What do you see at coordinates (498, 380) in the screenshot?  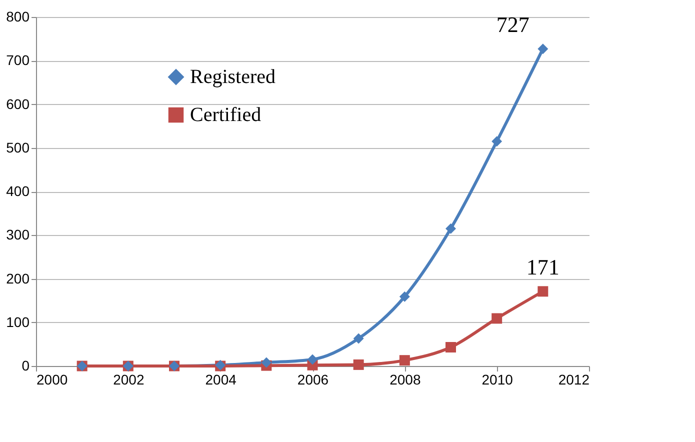 I see `x-tick-label: 2010` at bounding box center [498, 380].